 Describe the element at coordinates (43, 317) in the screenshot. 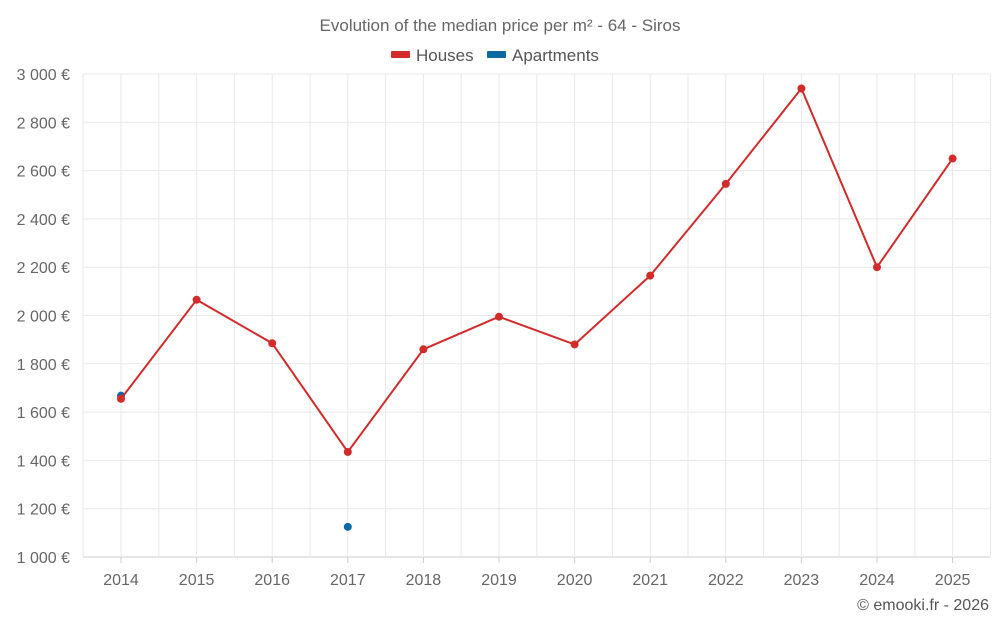

I see `y-tick-label: 2 000 €` at that location.